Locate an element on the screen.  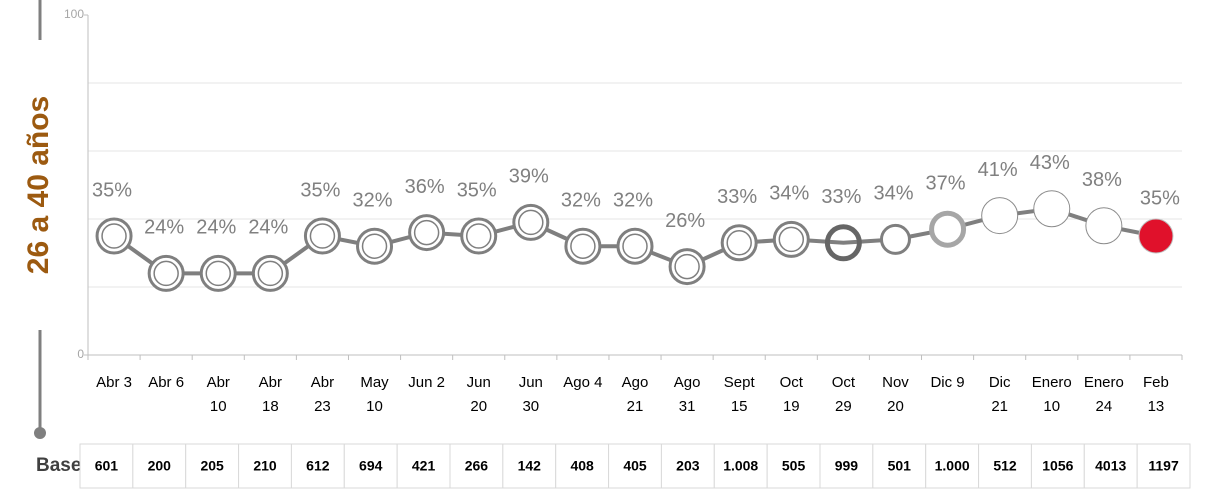
x-tick-label: Abr 6 is located at coordinates (166, 382).